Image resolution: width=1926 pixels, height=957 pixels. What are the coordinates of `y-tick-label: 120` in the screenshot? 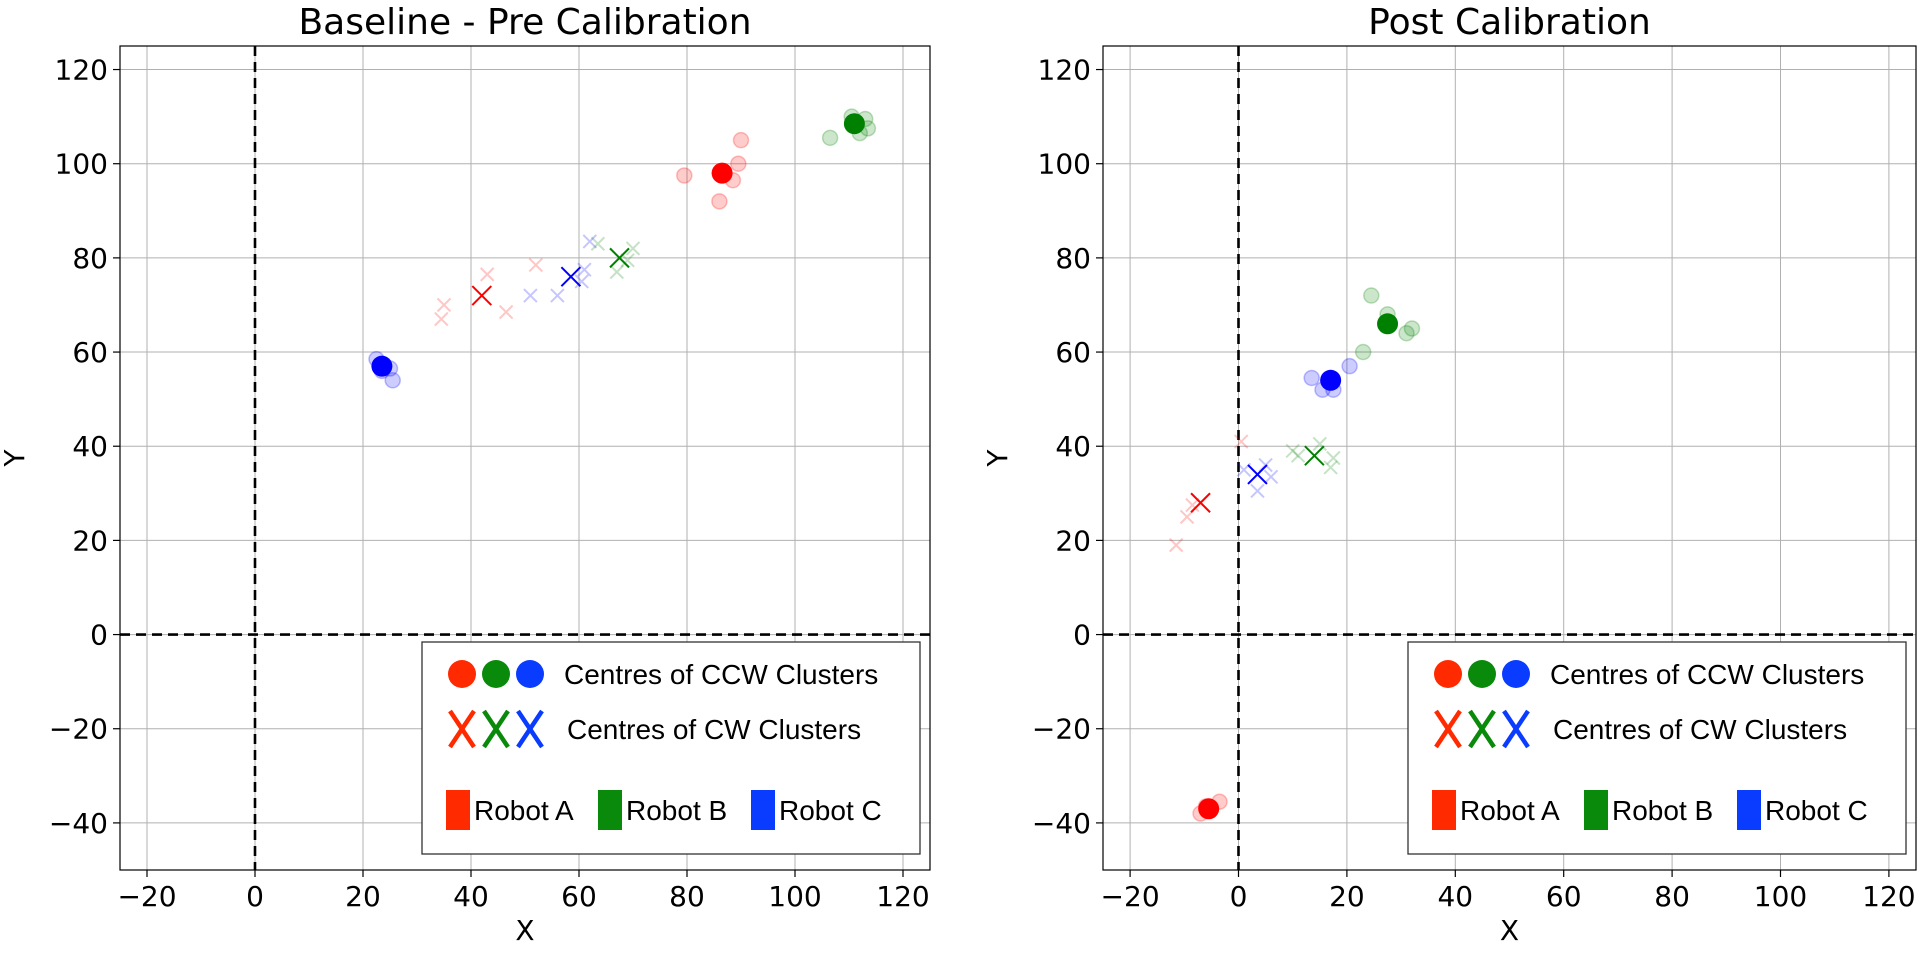 It's located at (1064, 70).